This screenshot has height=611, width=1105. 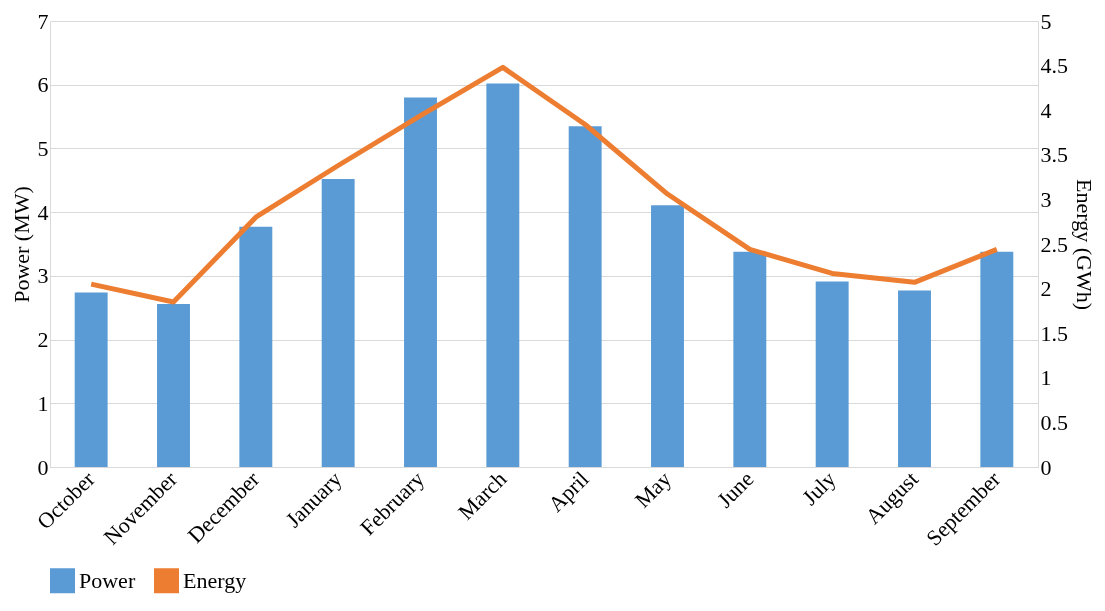 I want to click on y2-tick-label: 3, so click(x=1046, y=199).